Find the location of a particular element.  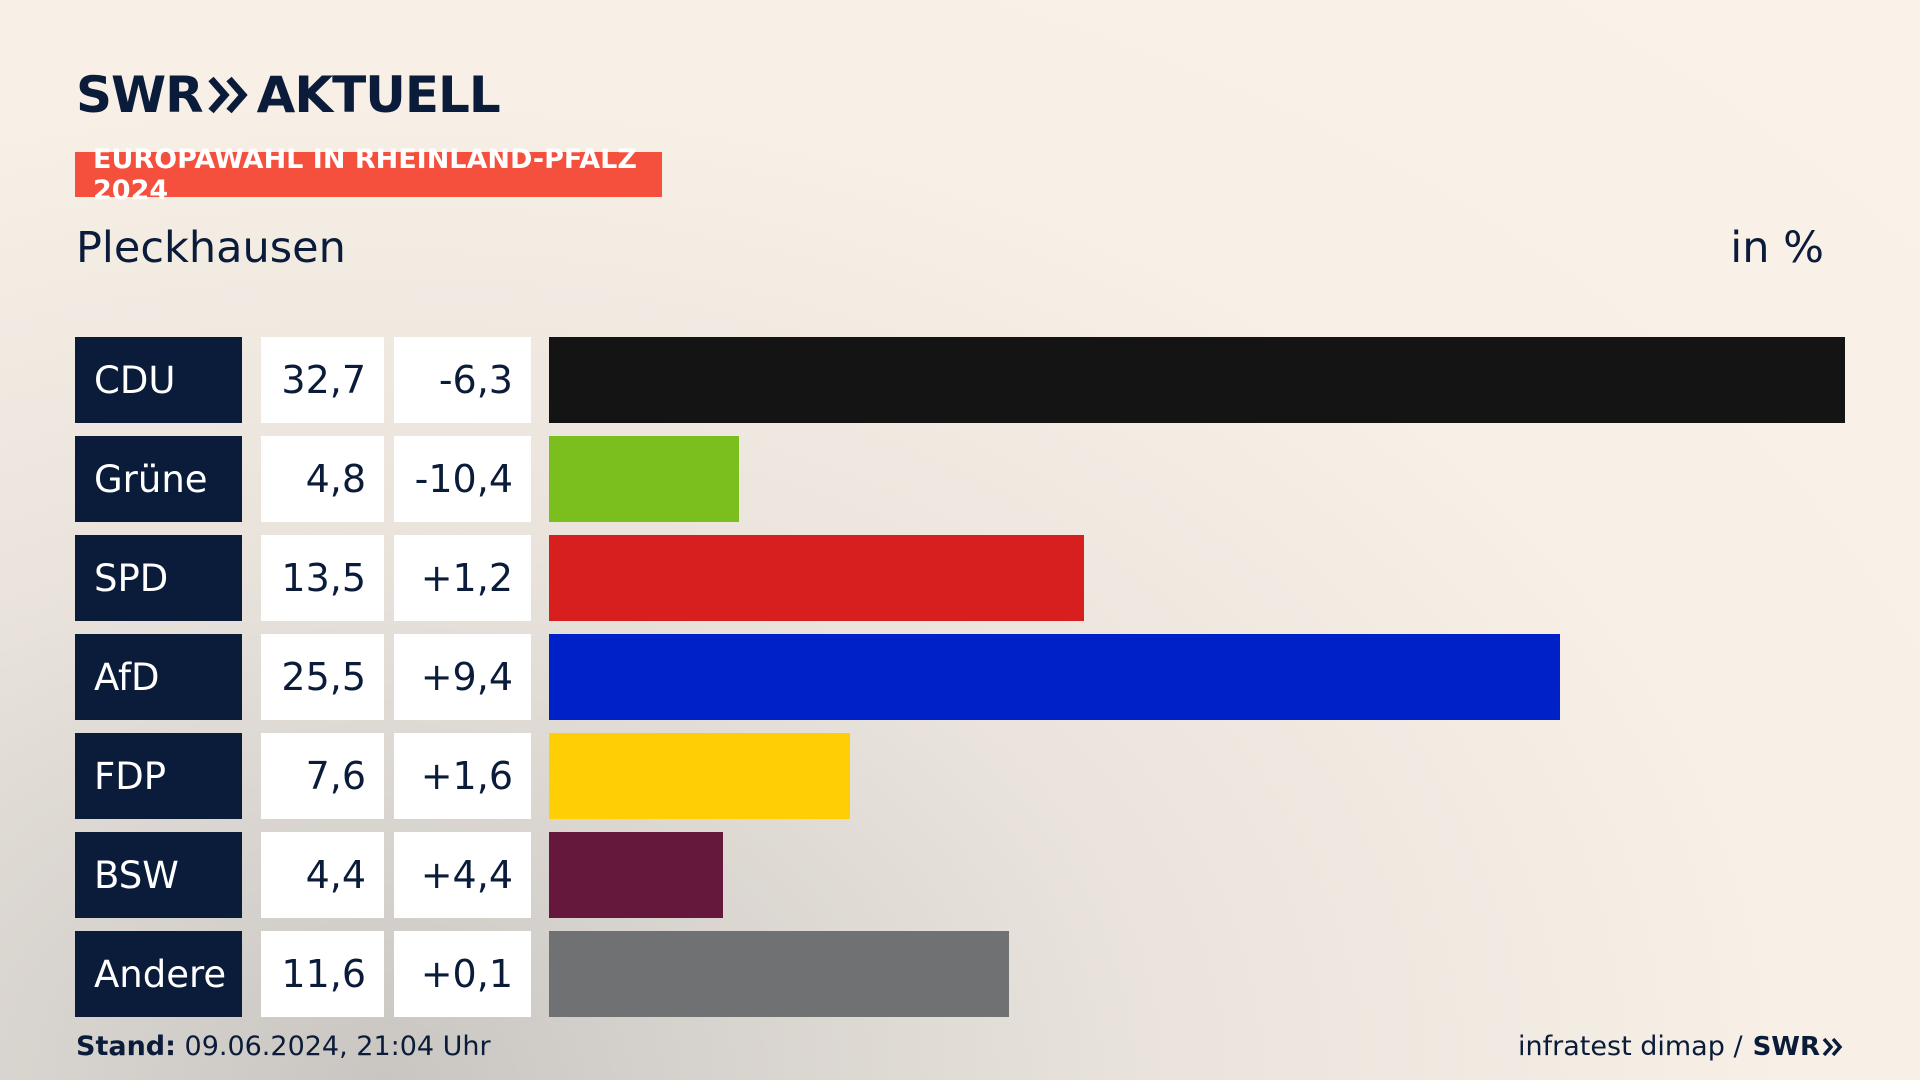

place-title: Pleckhausen is located at coordinates (211, 248).